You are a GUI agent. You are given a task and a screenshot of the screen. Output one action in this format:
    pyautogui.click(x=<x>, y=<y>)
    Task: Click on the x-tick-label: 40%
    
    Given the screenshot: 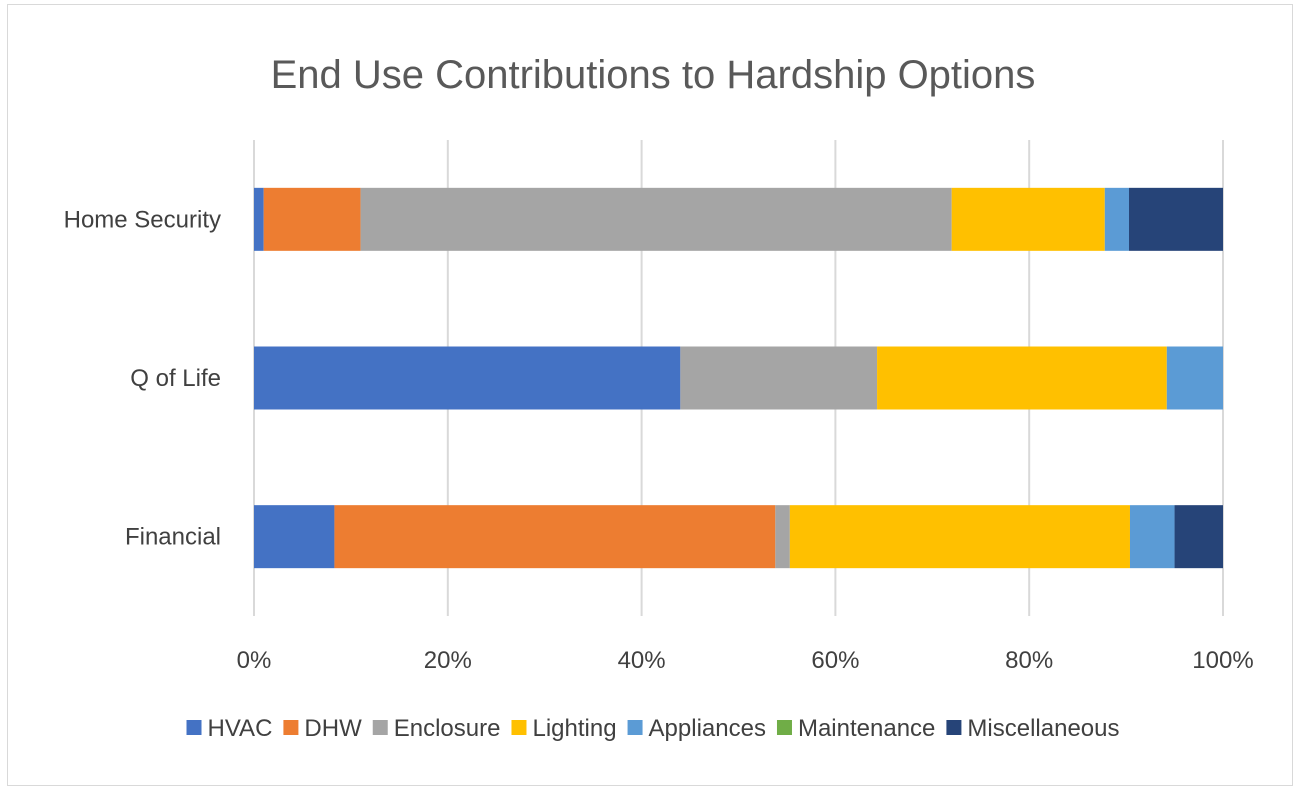 What is the action you would take?
    pyautogui.click(x=642, y=660)
    